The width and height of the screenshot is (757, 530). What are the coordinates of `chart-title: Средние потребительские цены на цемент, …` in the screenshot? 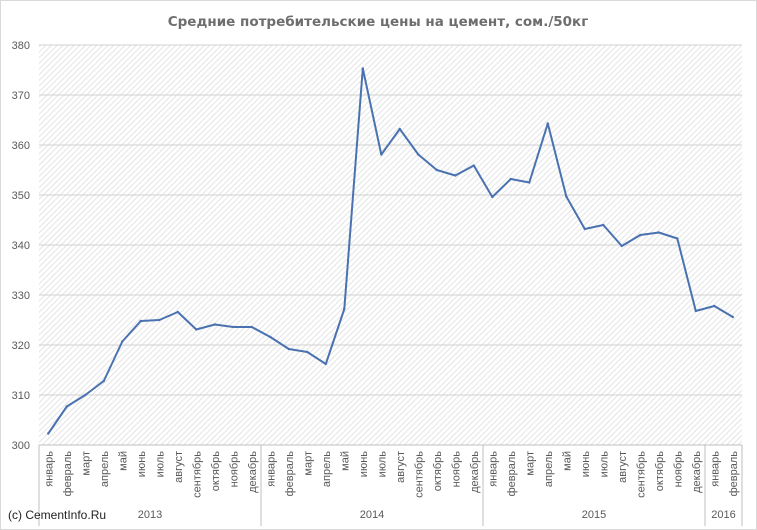 It's located at (378, 22).